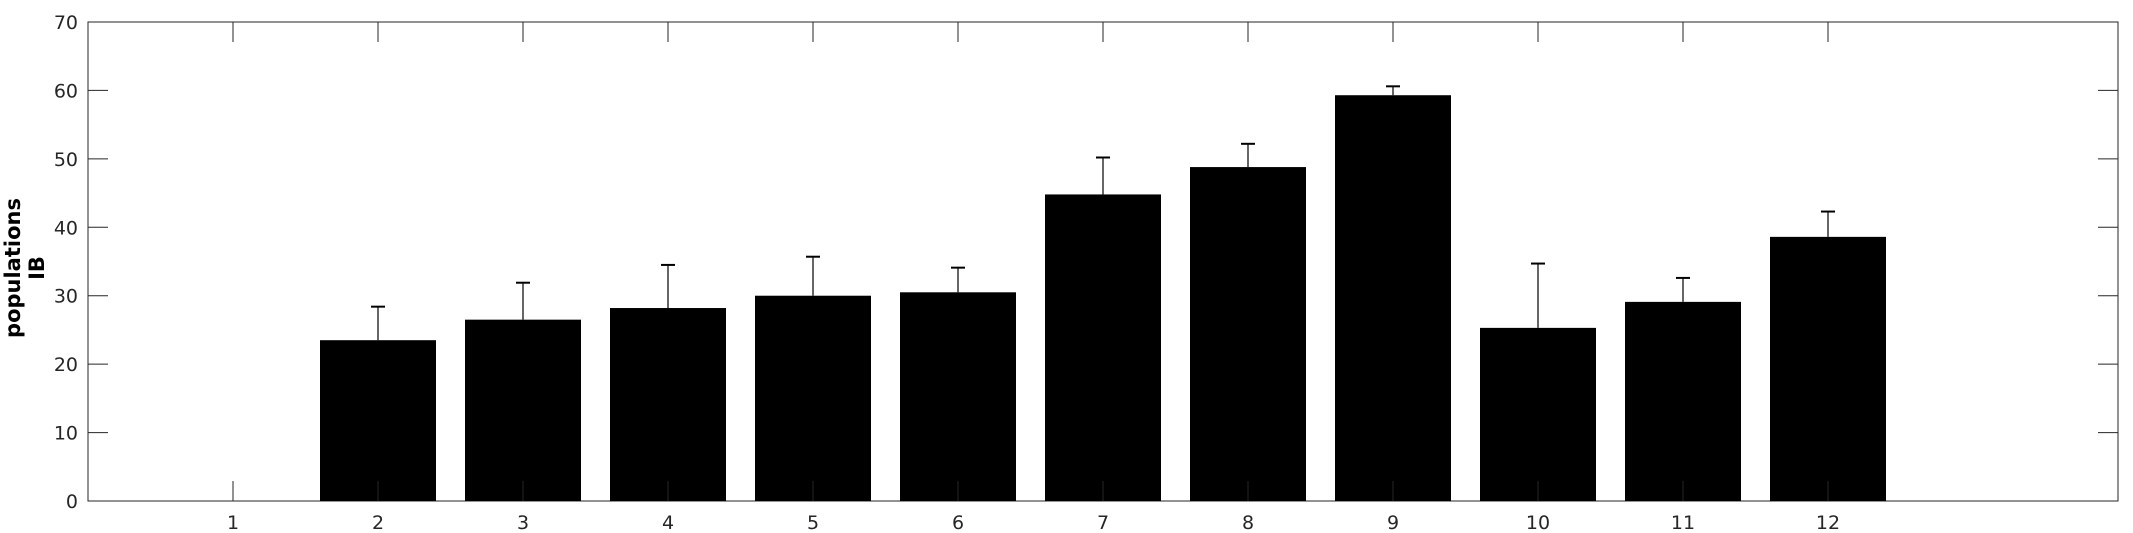 This screenshot has height=533, width=2133. What do you see at coordinates (66, 23) in the screenshot?
I see `y-tick-label-70: 70` at bounding box center [66, 23].